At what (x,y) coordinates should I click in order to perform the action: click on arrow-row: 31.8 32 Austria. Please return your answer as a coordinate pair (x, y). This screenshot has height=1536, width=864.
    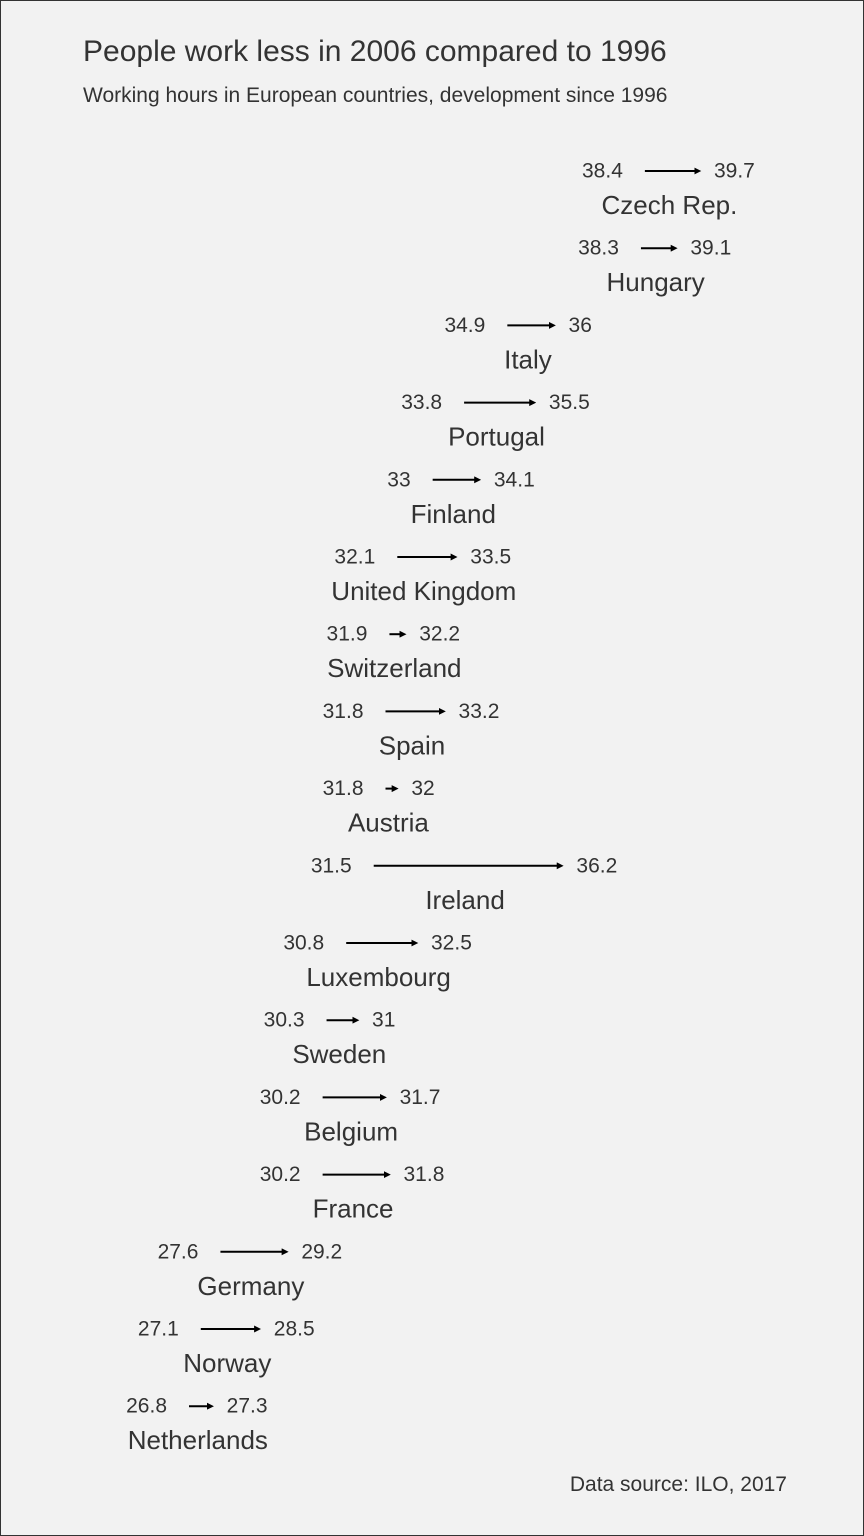
    Looking at the image, I should click on (379, 807).